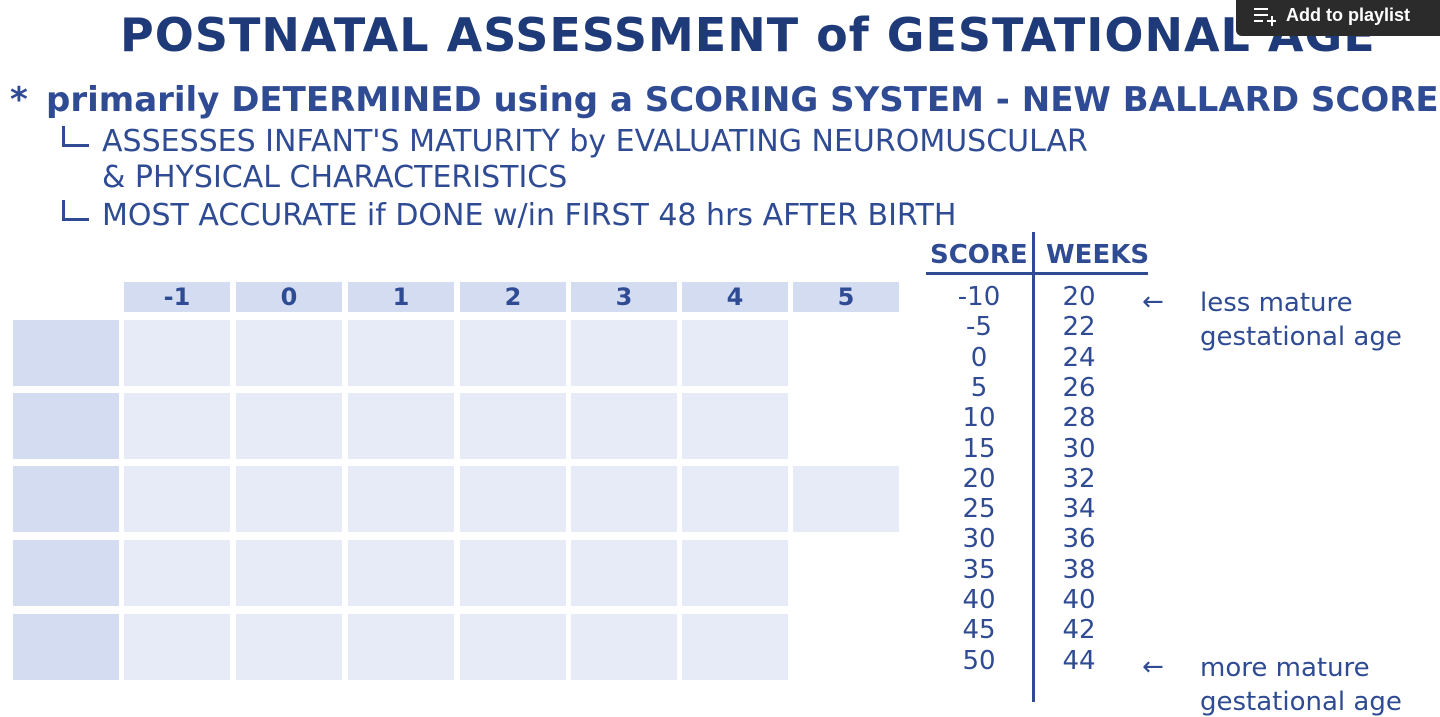 The height and width of the screenshot is (717, 1440). What do you see at coordinates (624, 297) in the screenshot?
I see `grid-column-header: 3` at bounding box center [624, 297].